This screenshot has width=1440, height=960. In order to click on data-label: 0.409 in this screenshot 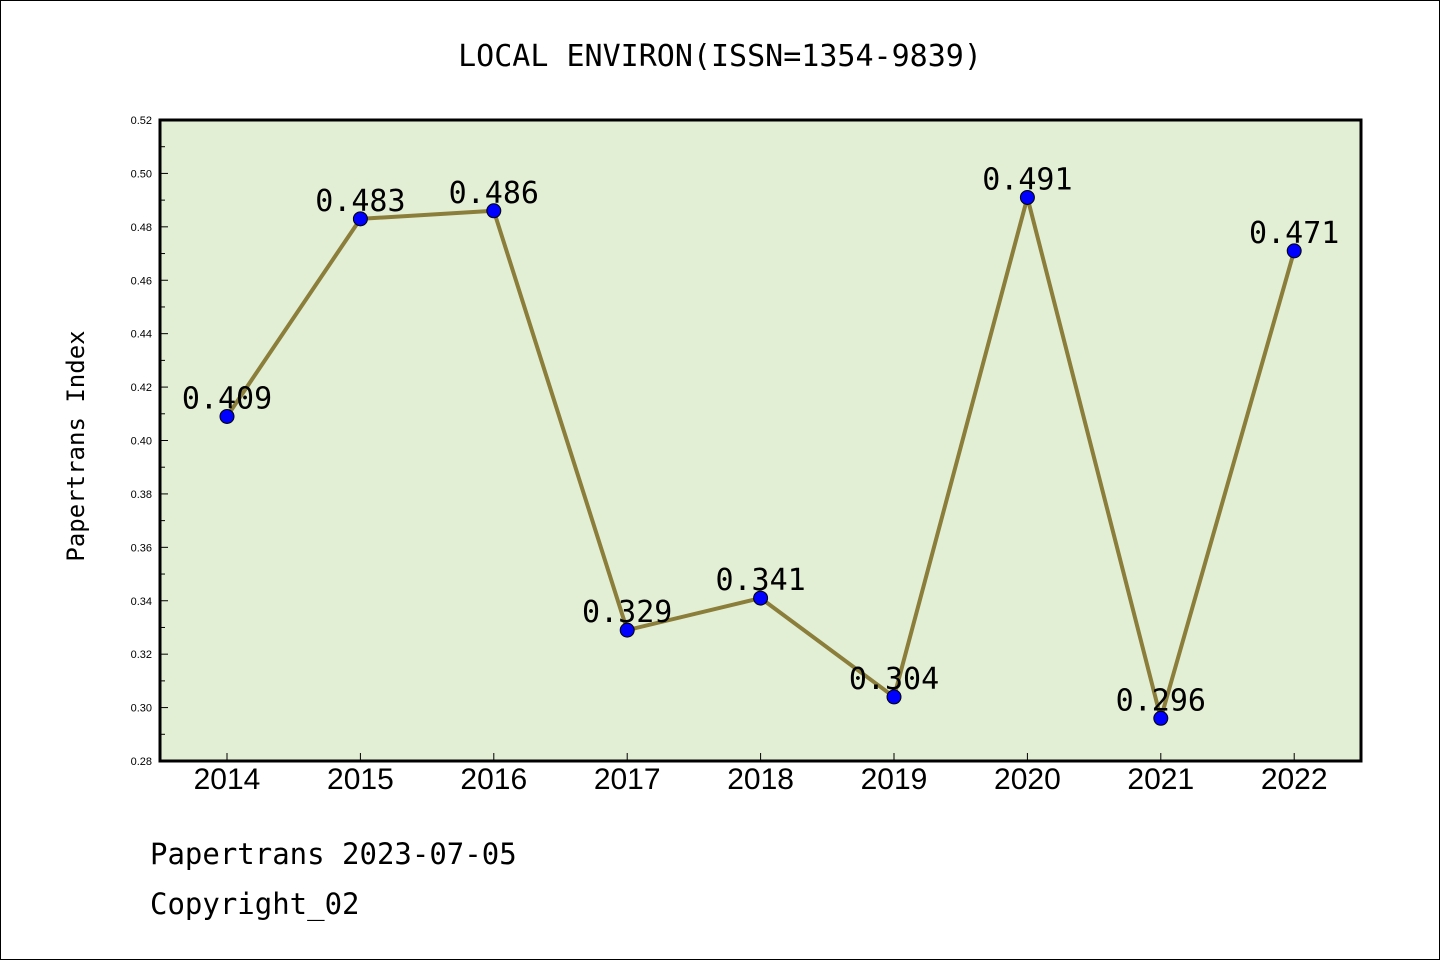, I will do `click(227, 398)`.